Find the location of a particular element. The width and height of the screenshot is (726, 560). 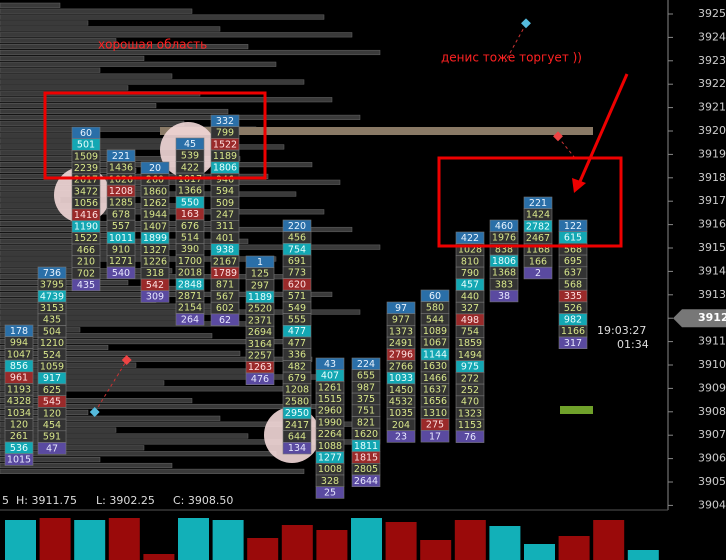

cell-volume: 790 is located at coordinates (470, 273).